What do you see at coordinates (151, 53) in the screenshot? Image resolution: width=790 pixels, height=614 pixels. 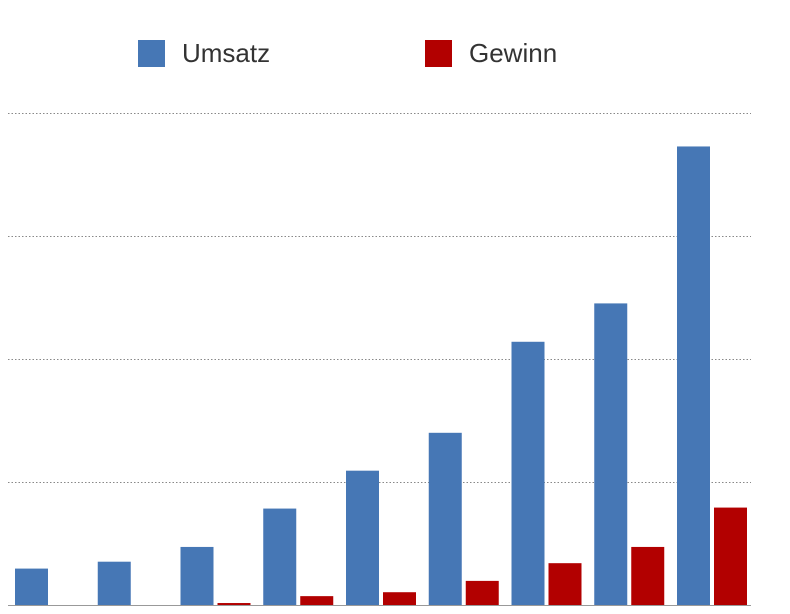 I see `legend-swatch-umsatz` at bounding box center [151, 53].